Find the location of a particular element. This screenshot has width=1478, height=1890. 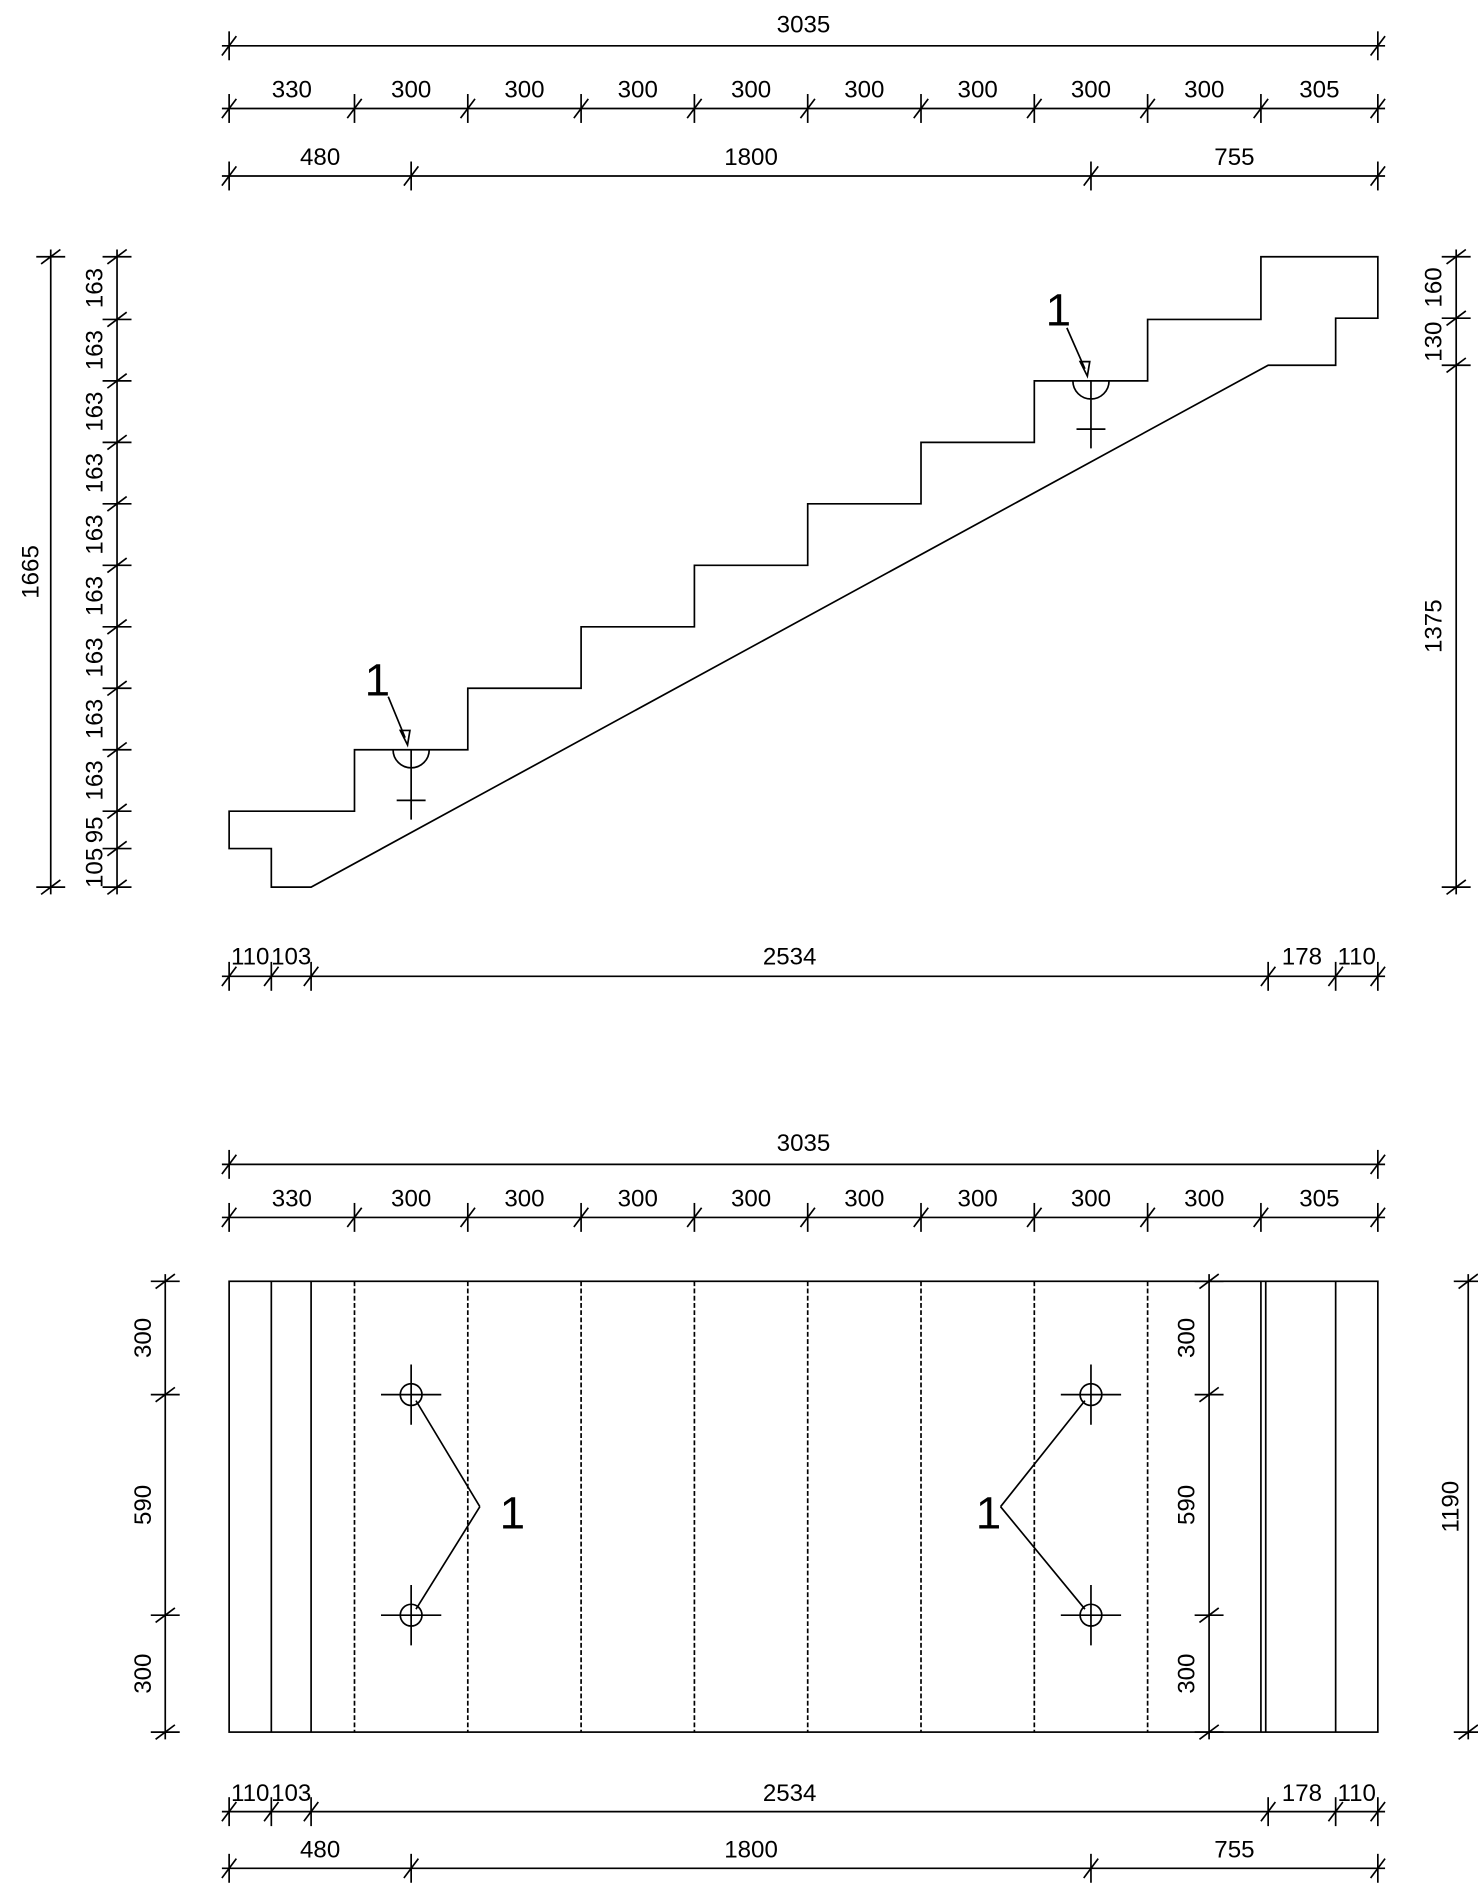

dimension-label: 755 is located at coordinates (1234, 157).